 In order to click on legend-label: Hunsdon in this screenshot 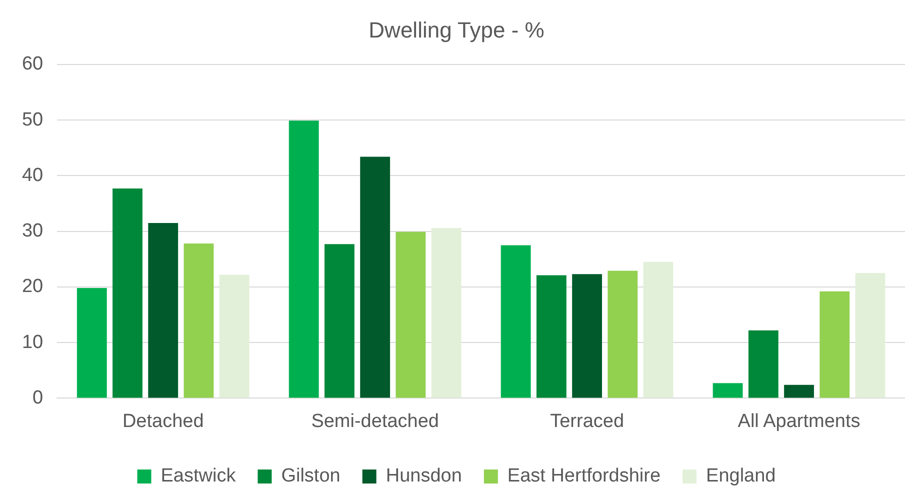, I will do `click(424, 476)`.